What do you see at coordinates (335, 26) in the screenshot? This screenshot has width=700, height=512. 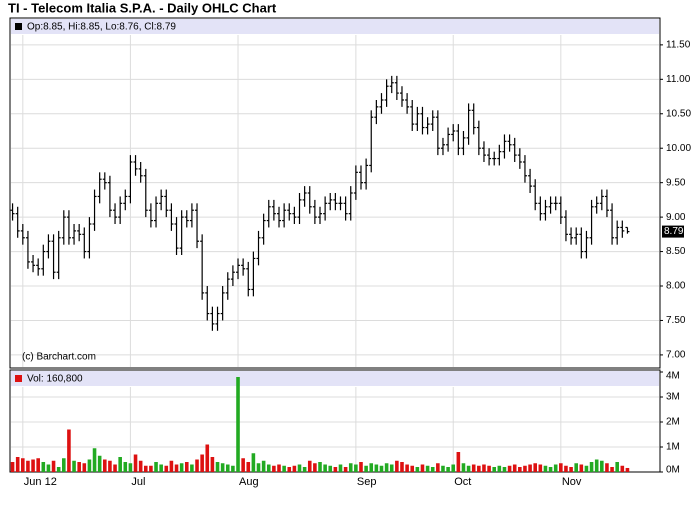 I see `price-legend-strip` at bounding box center [335, 26].